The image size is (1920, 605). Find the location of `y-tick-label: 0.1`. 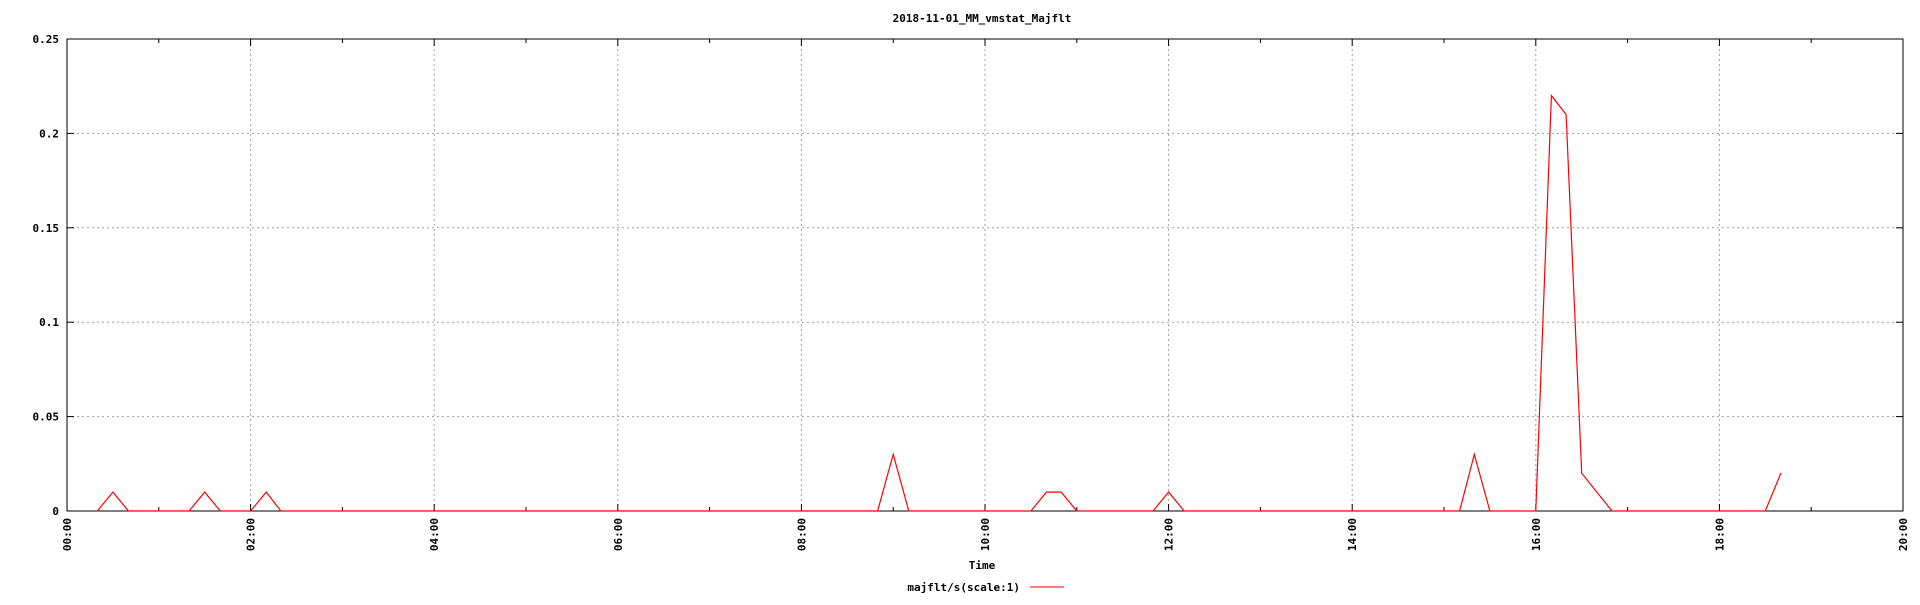

y-tick-label: 0.1 is located at coordinates (49, 322).